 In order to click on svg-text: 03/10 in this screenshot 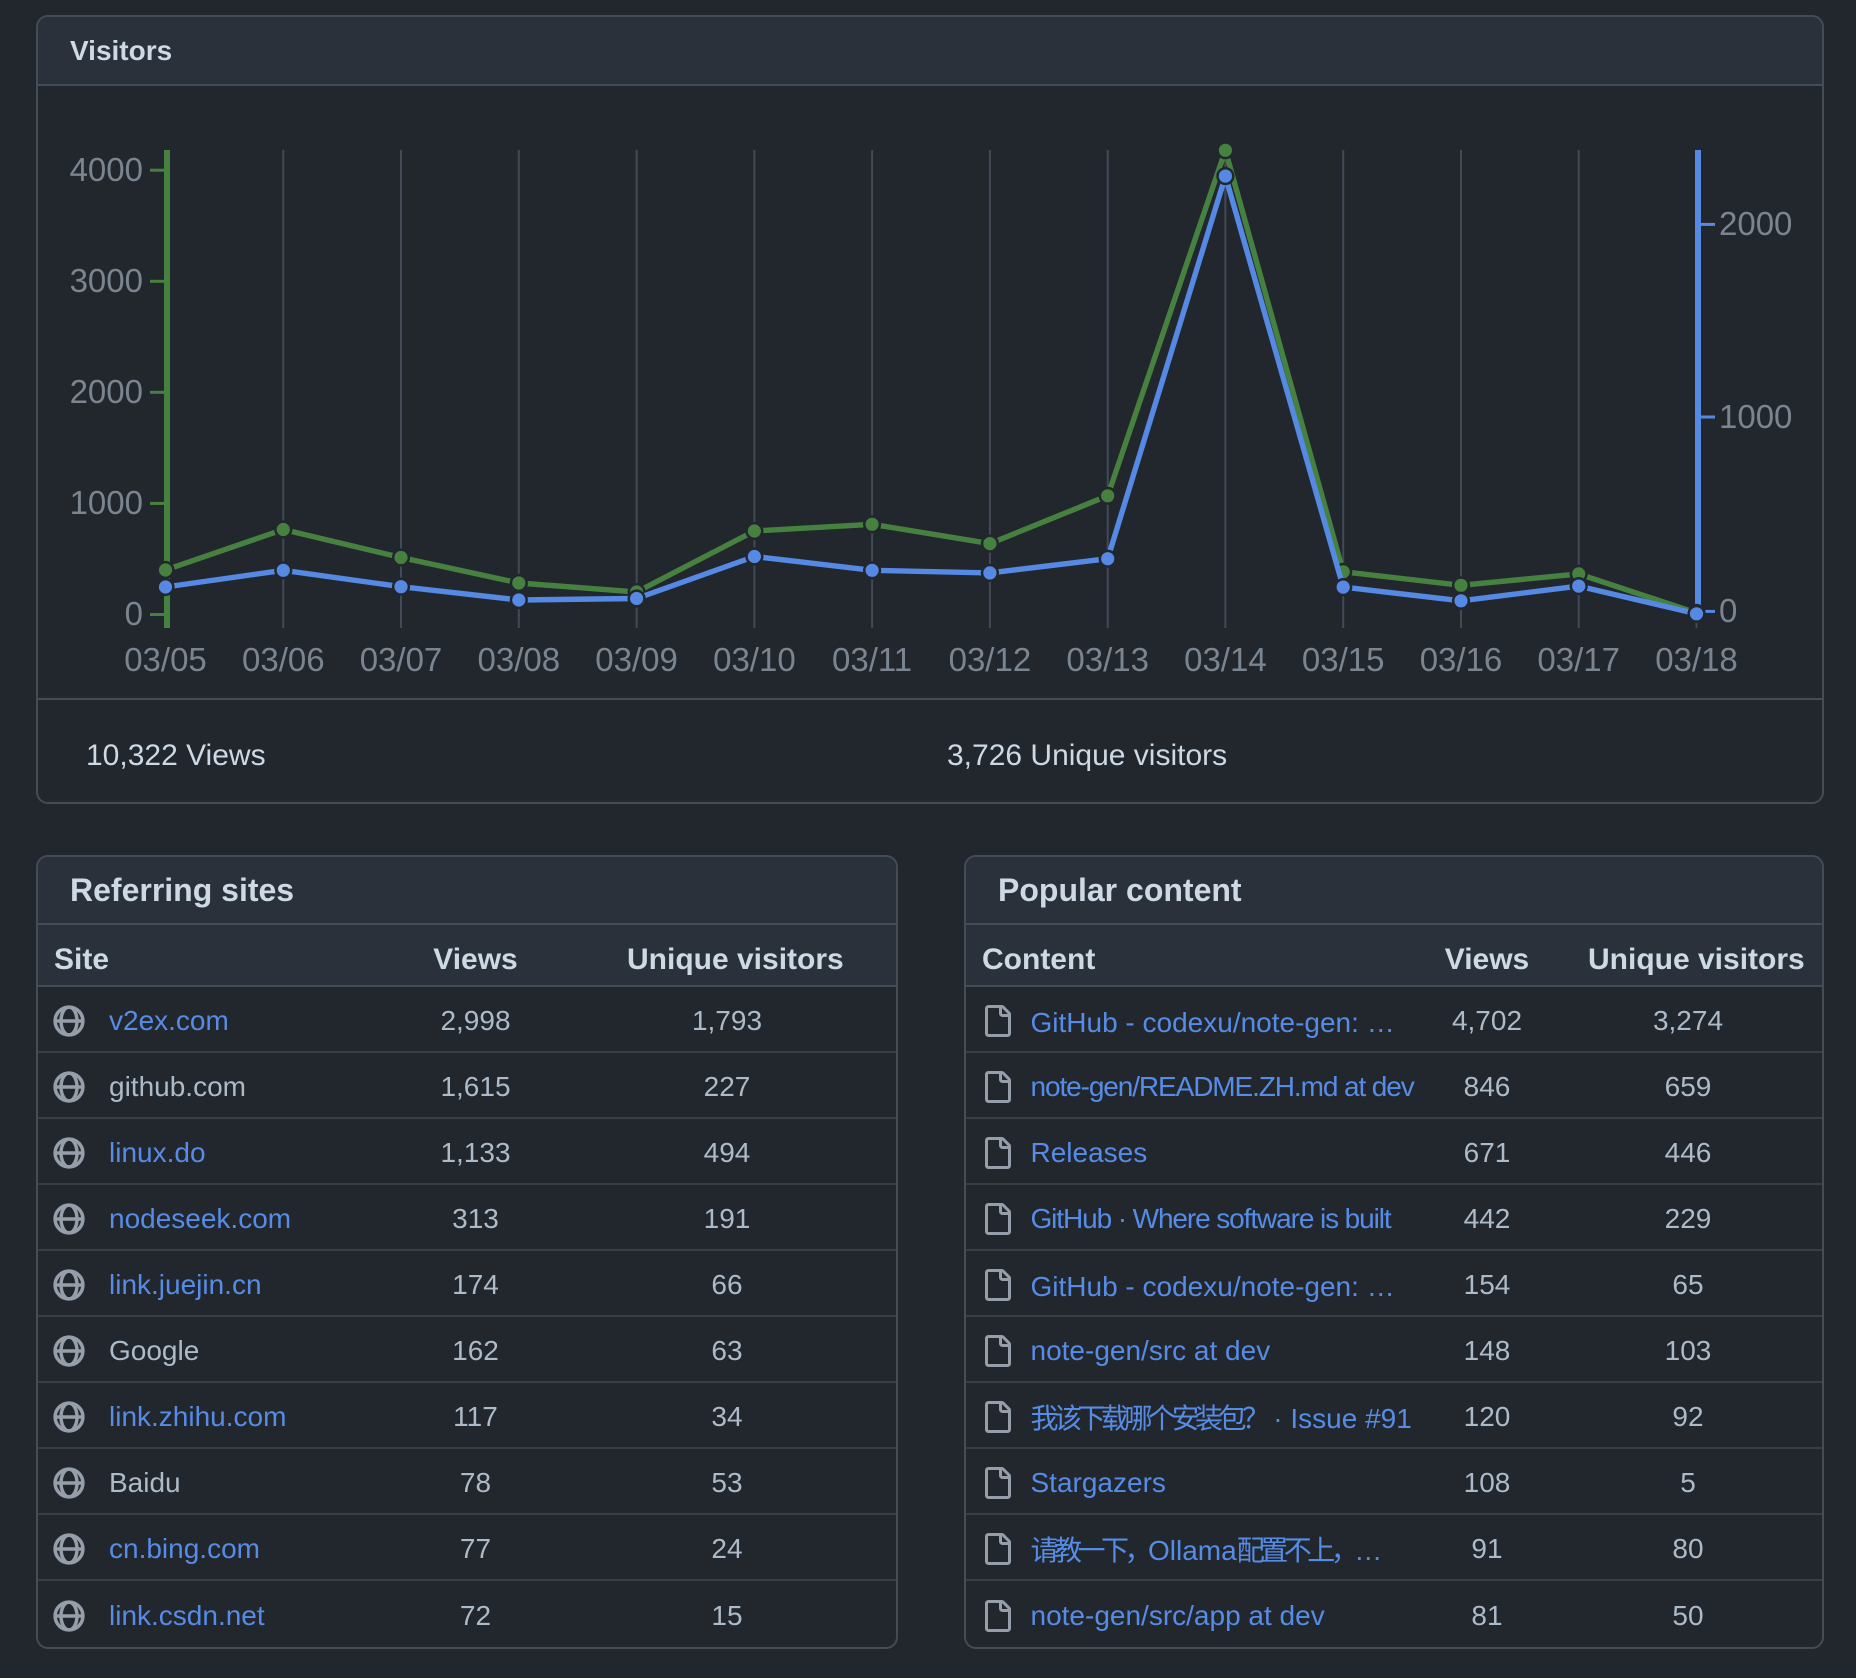, I will do `click(754, 659)`.